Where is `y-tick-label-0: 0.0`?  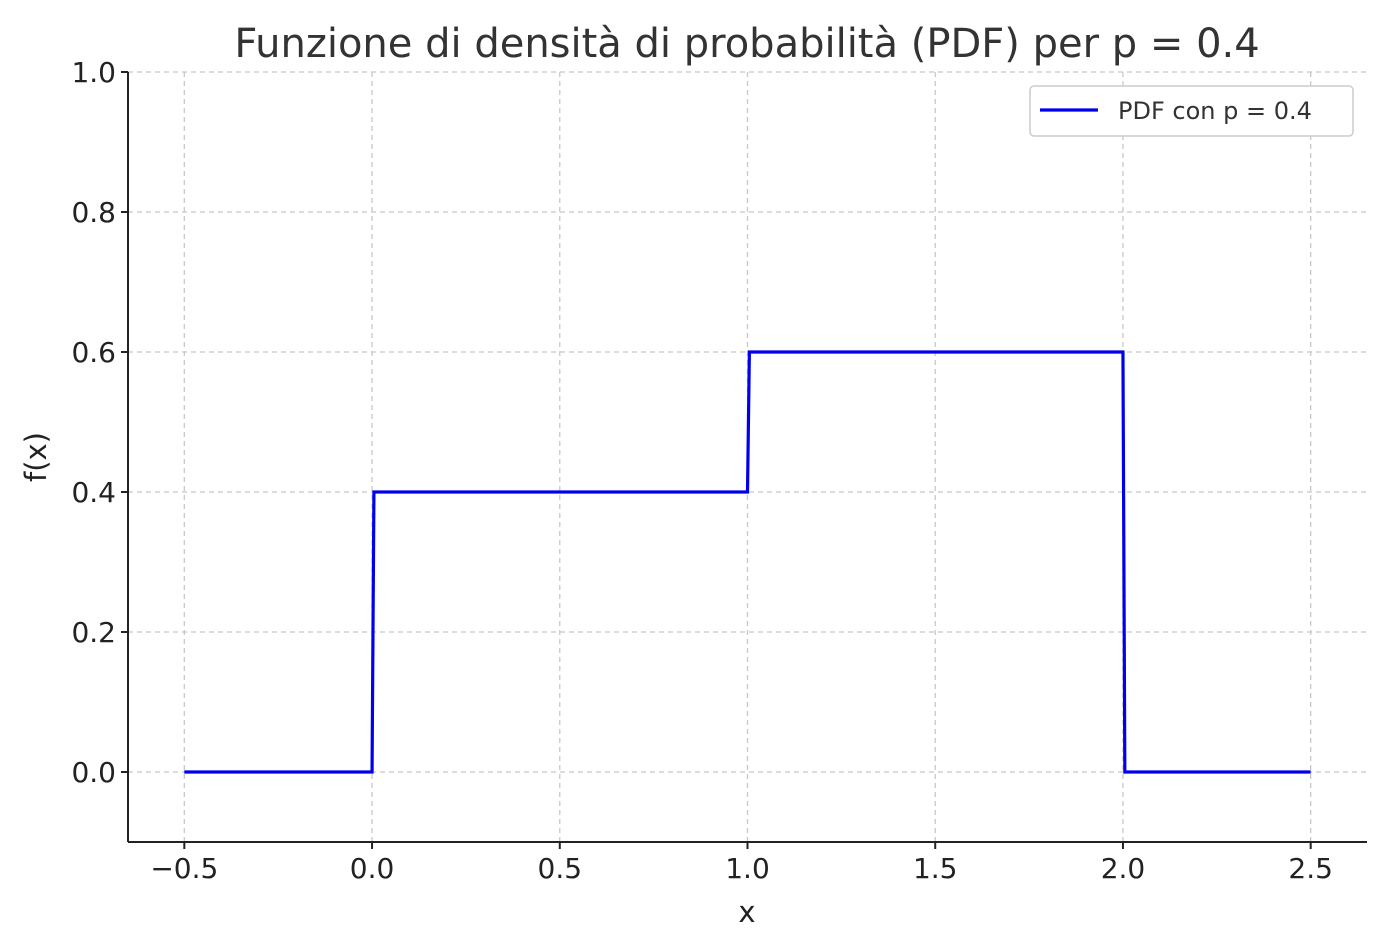 y-tick-label-0: 0.0 is located at coordinates (93, 772).